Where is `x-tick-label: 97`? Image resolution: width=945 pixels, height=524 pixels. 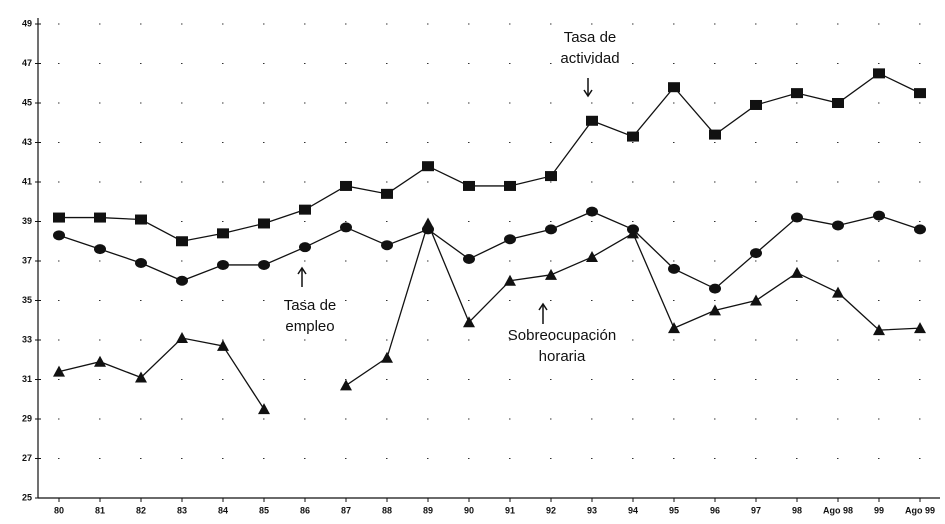 x-tick-label: 97 is located at coordinates (756, 510).